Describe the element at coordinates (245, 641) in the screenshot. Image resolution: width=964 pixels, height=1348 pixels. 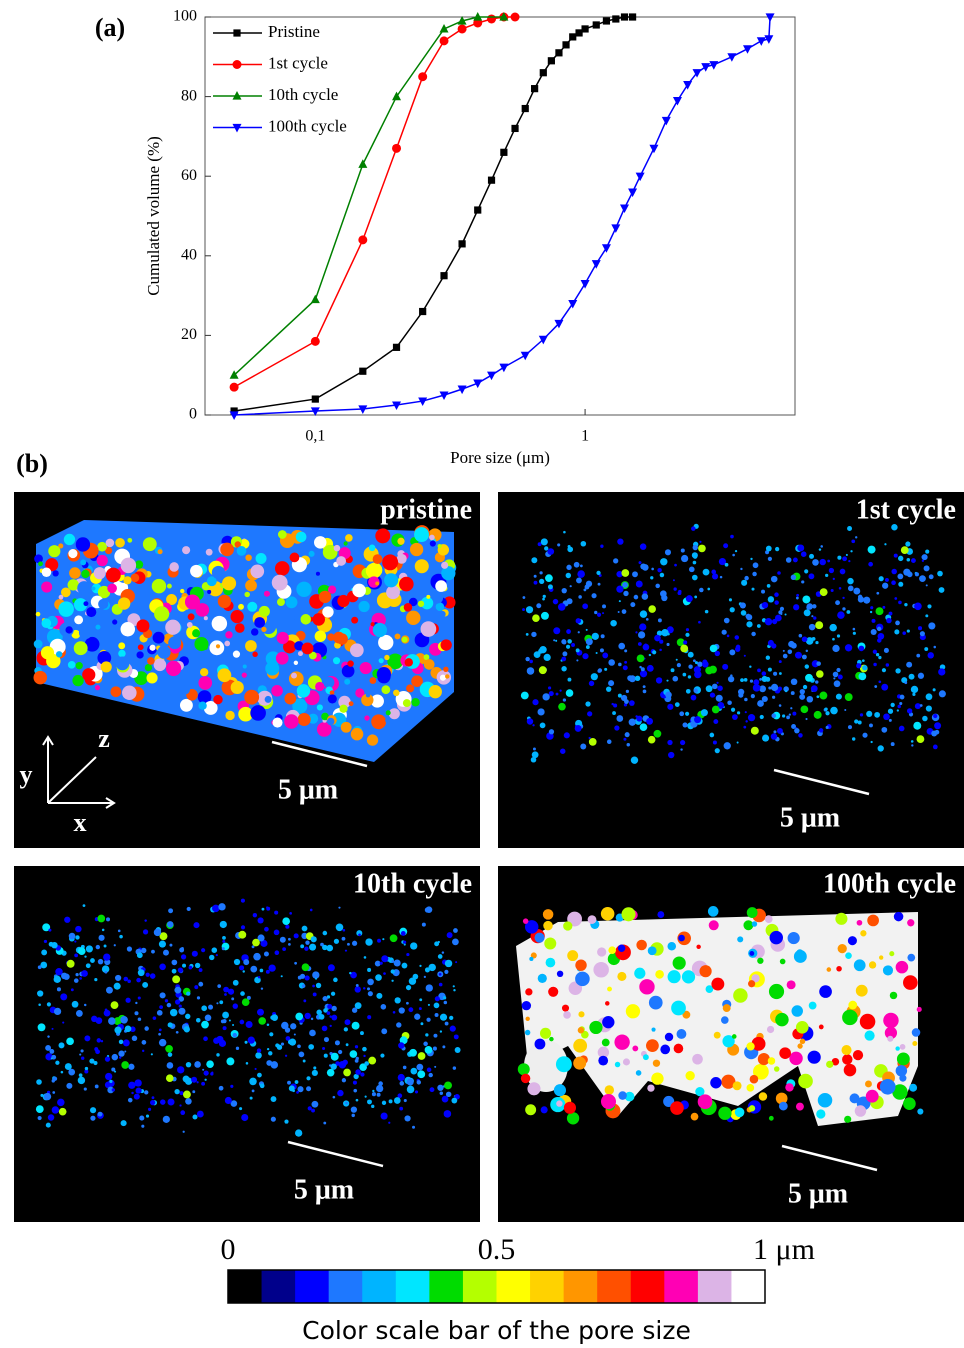
I see `pore-render` at that location.